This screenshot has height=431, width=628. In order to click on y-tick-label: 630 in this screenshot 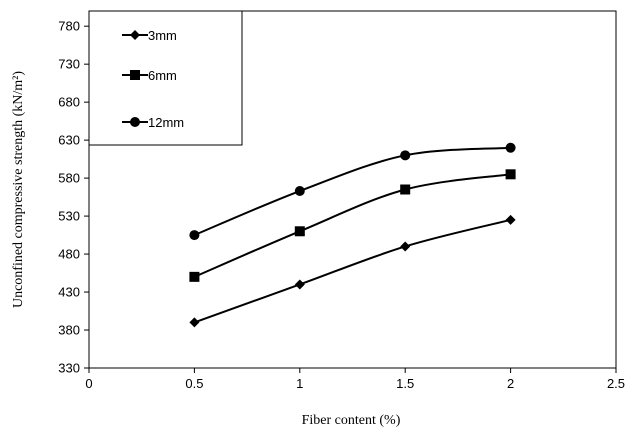, I will do `click(69, 140)`.